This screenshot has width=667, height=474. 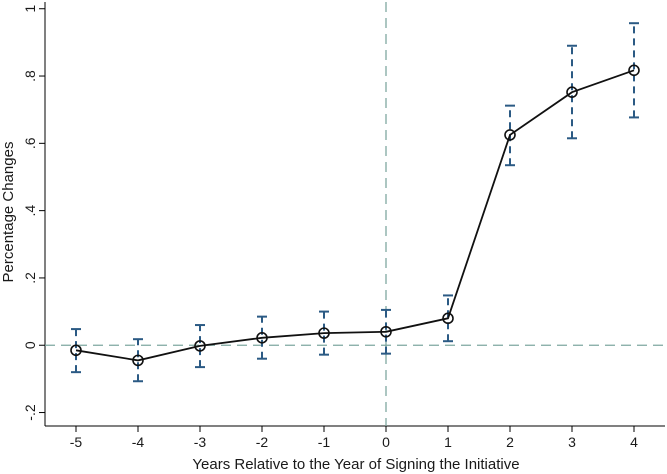 I want to click on y-axis-title: Percentage Changes, so click(x=8, y=212).